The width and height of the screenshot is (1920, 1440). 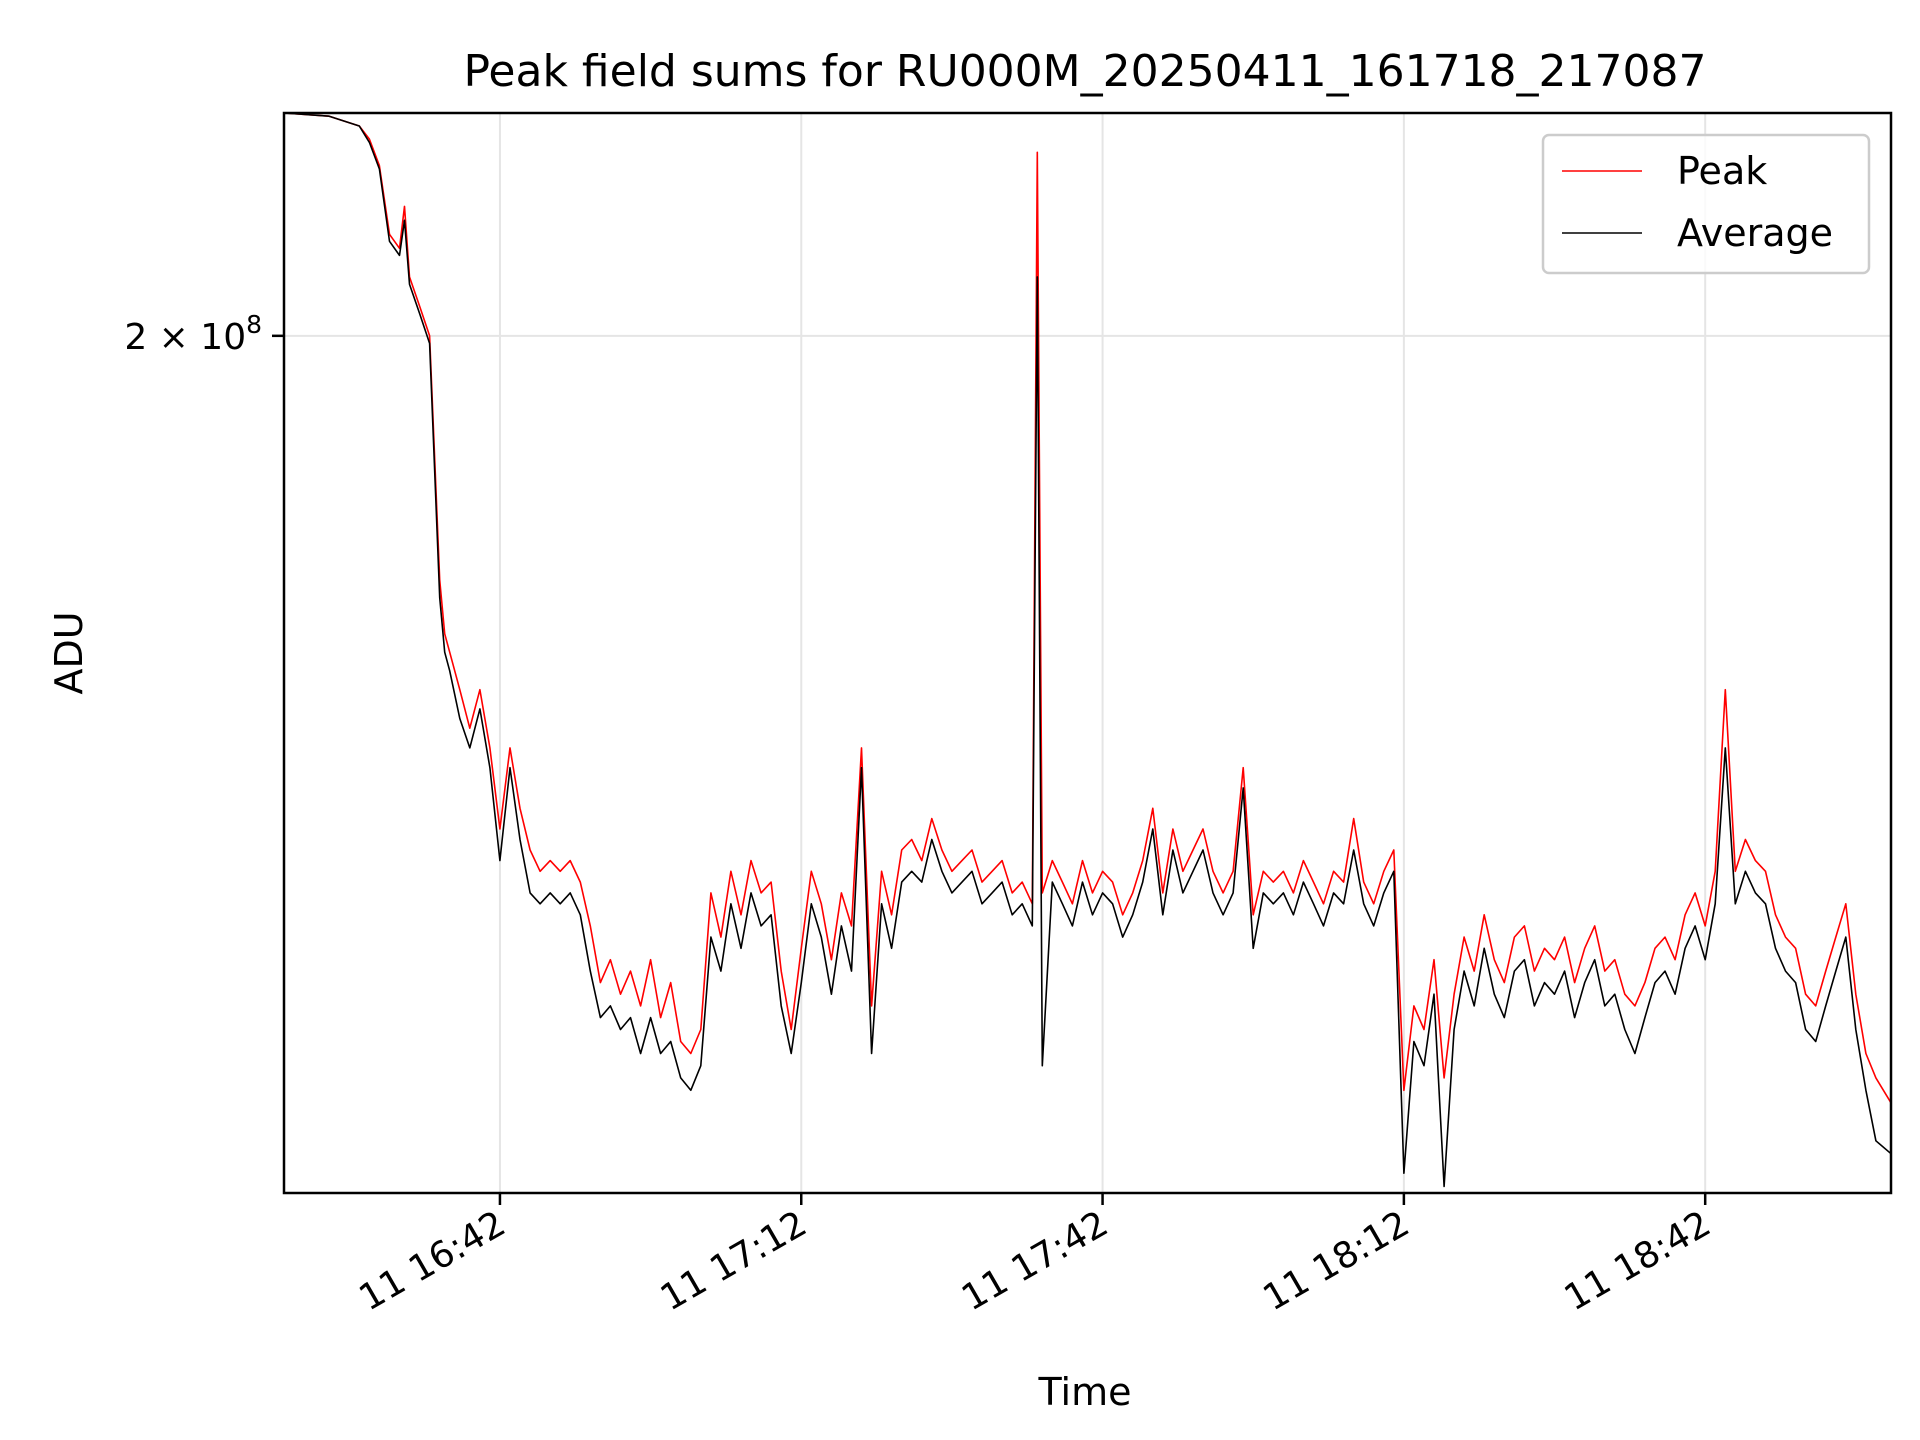 I want to click on legend-box, so click(x=1706, y=204).